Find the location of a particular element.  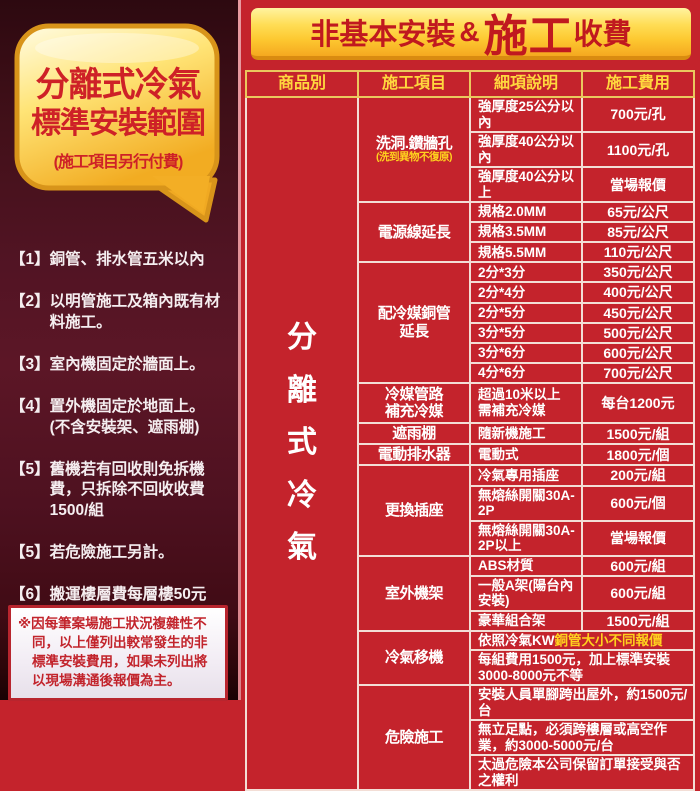

table-row: 無熔絲開關30A-2P 600元/個 is located at coordinates (470, 503).